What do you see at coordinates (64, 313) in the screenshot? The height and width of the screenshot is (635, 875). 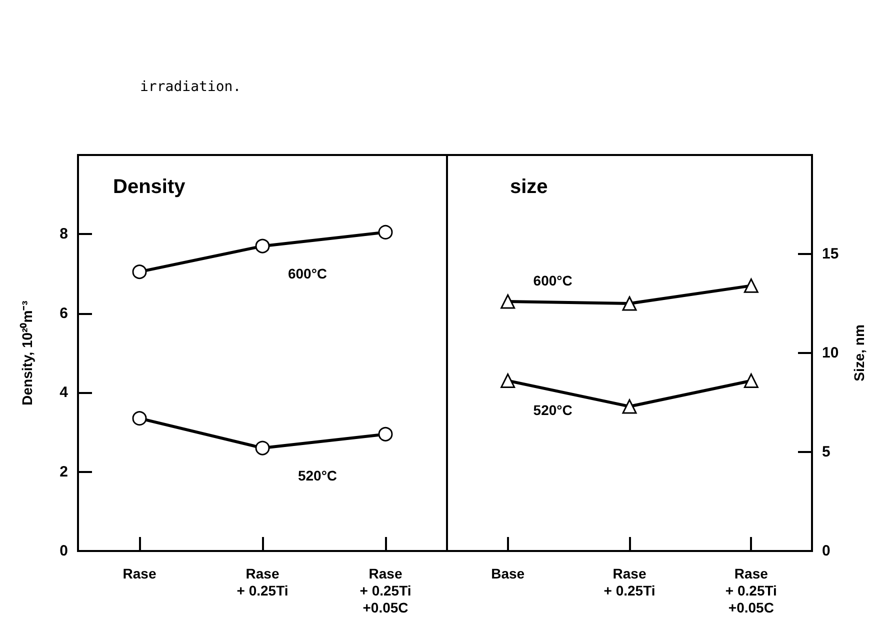 I see `y-tick-label: 6` at bounding box center [64, 313].